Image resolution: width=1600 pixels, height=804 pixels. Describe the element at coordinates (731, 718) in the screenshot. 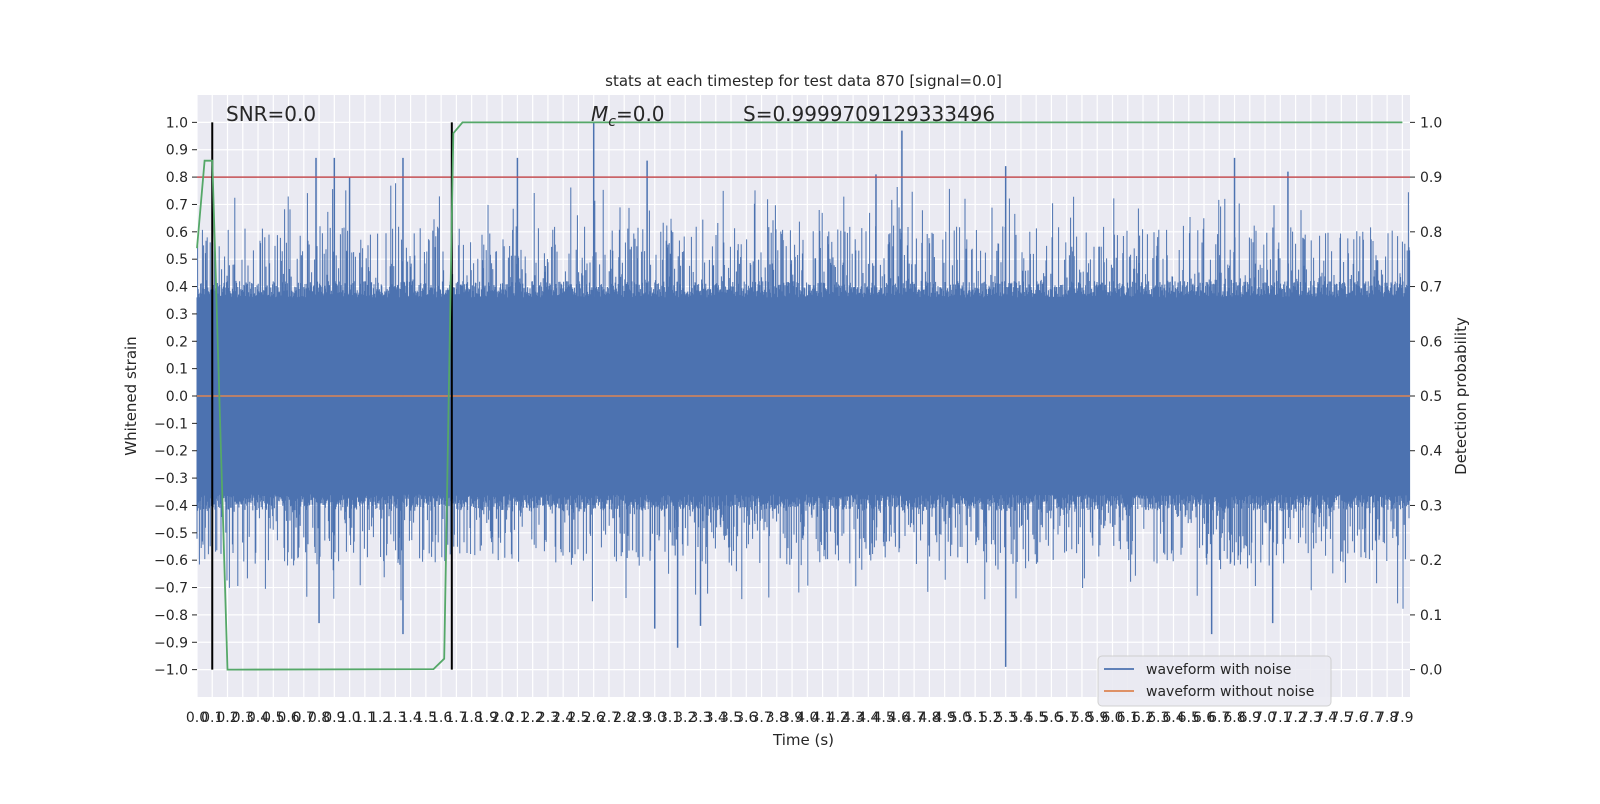

I see `x-tick-label: 3.5` at that location.